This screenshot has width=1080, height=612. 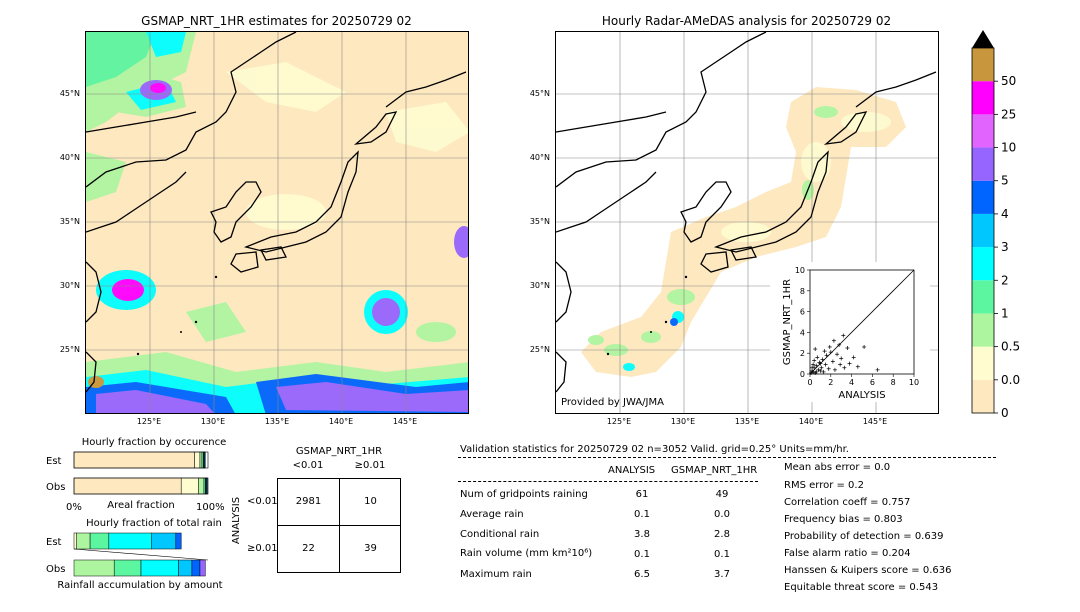 What do you see at coordinates (1005, 313) in the screenshot?
I see `colorbar-tick-label: 1` at bounding box center [1005, 313].